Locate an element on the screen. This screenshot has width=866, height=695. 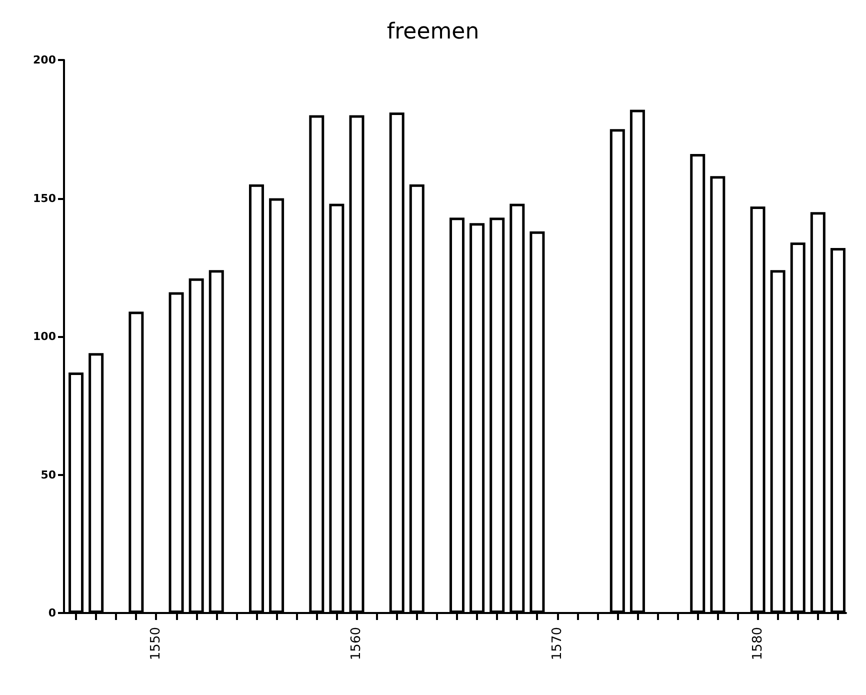
y-tick-label: 150 is located at coordinates (44, 198).